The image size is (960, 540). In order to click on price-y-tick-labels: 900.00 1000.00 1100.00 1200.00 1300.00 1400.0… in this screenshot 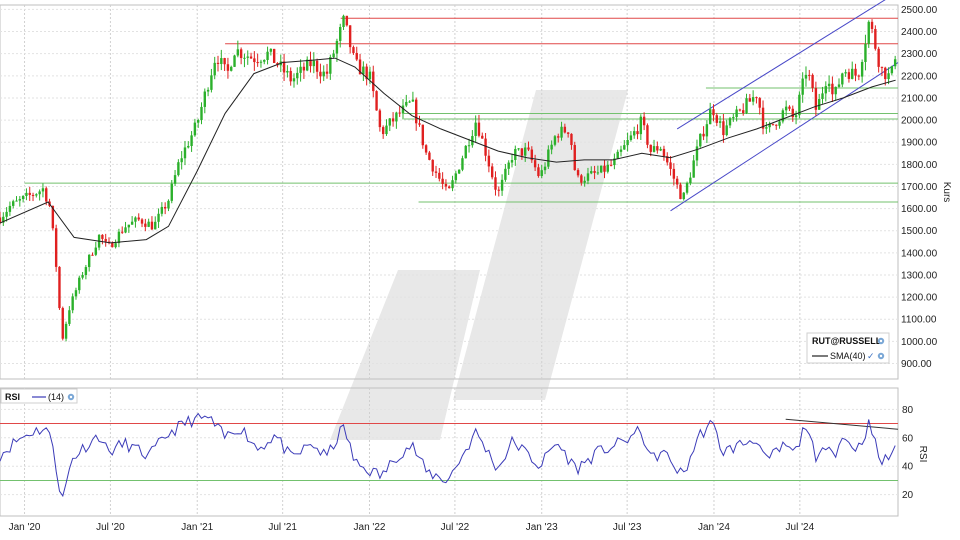, I will do `click(919, 187)`.